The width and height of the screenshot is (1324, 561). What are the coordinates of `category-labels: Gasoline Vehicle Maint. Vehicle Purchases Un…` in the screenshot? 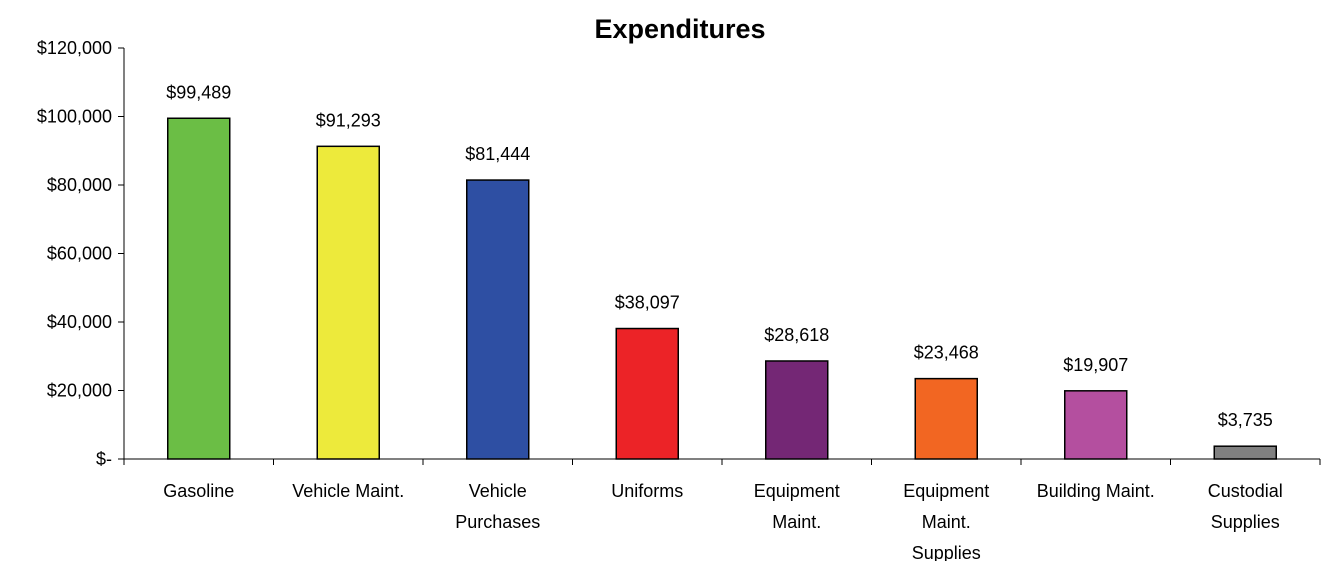 It's located at (723, 521).